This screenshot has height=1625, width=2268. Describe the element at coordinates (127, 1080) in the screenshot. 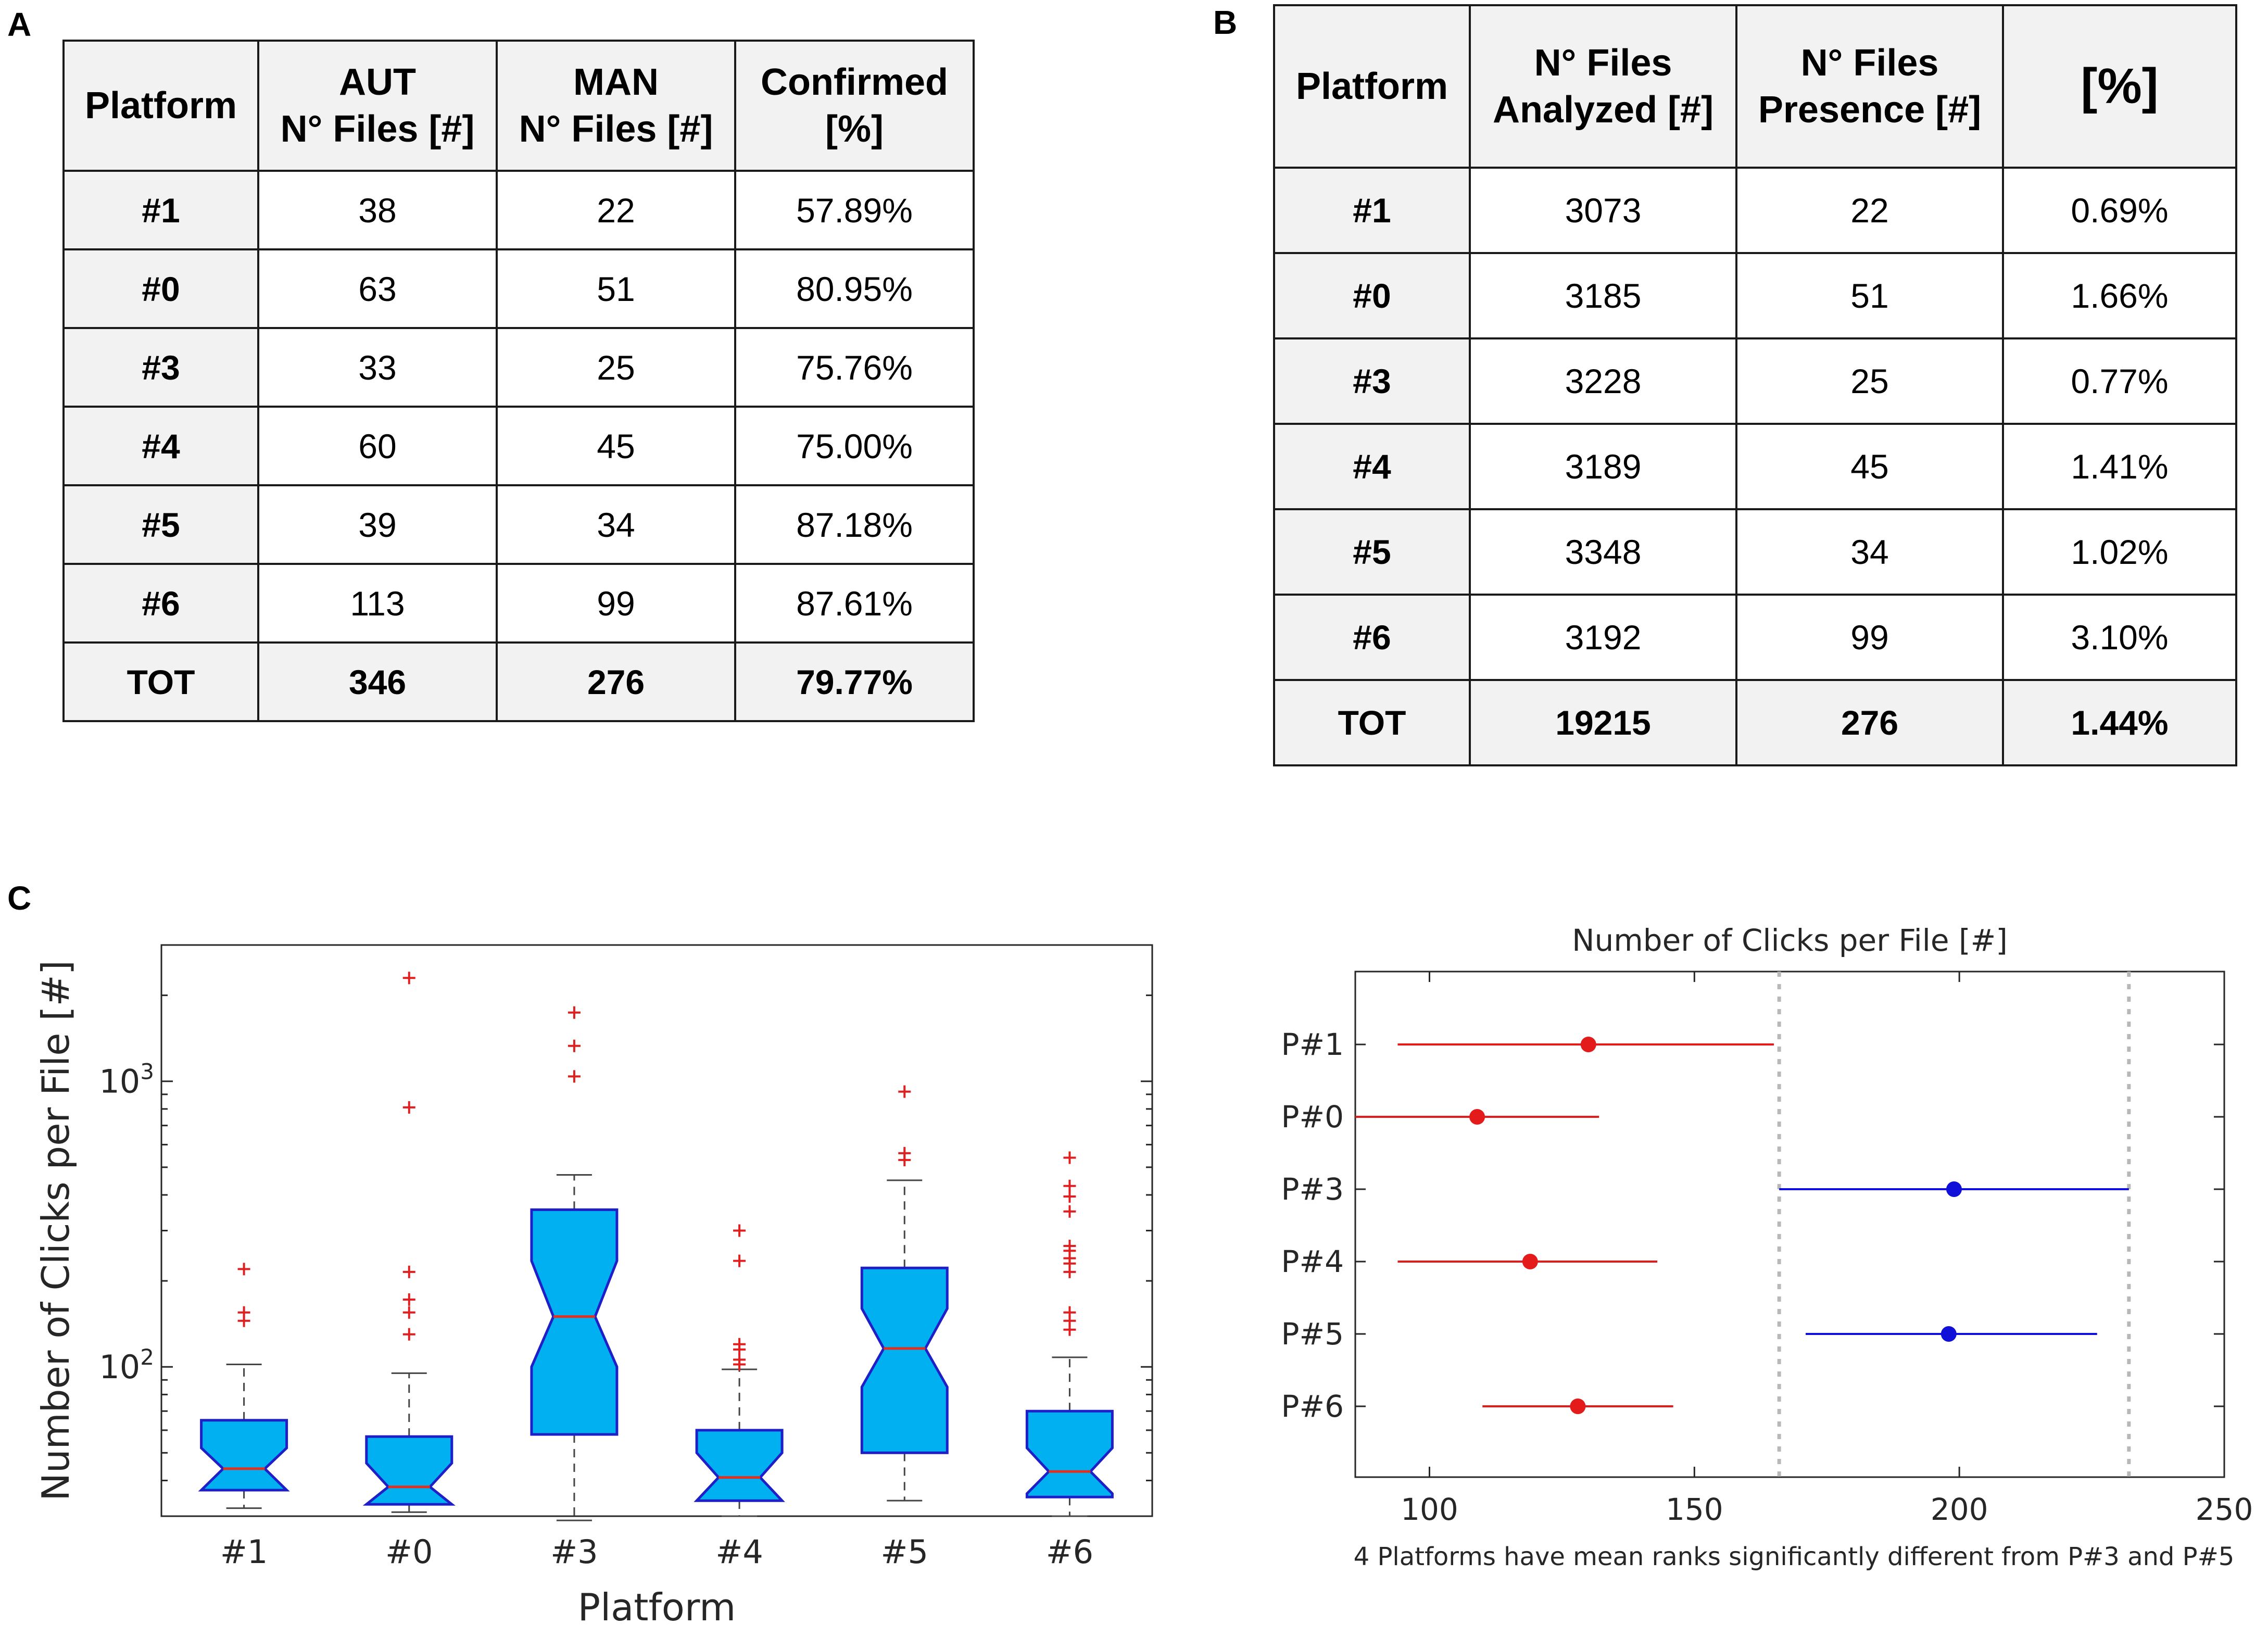

I see `y-tick-label: 10³` at that location.